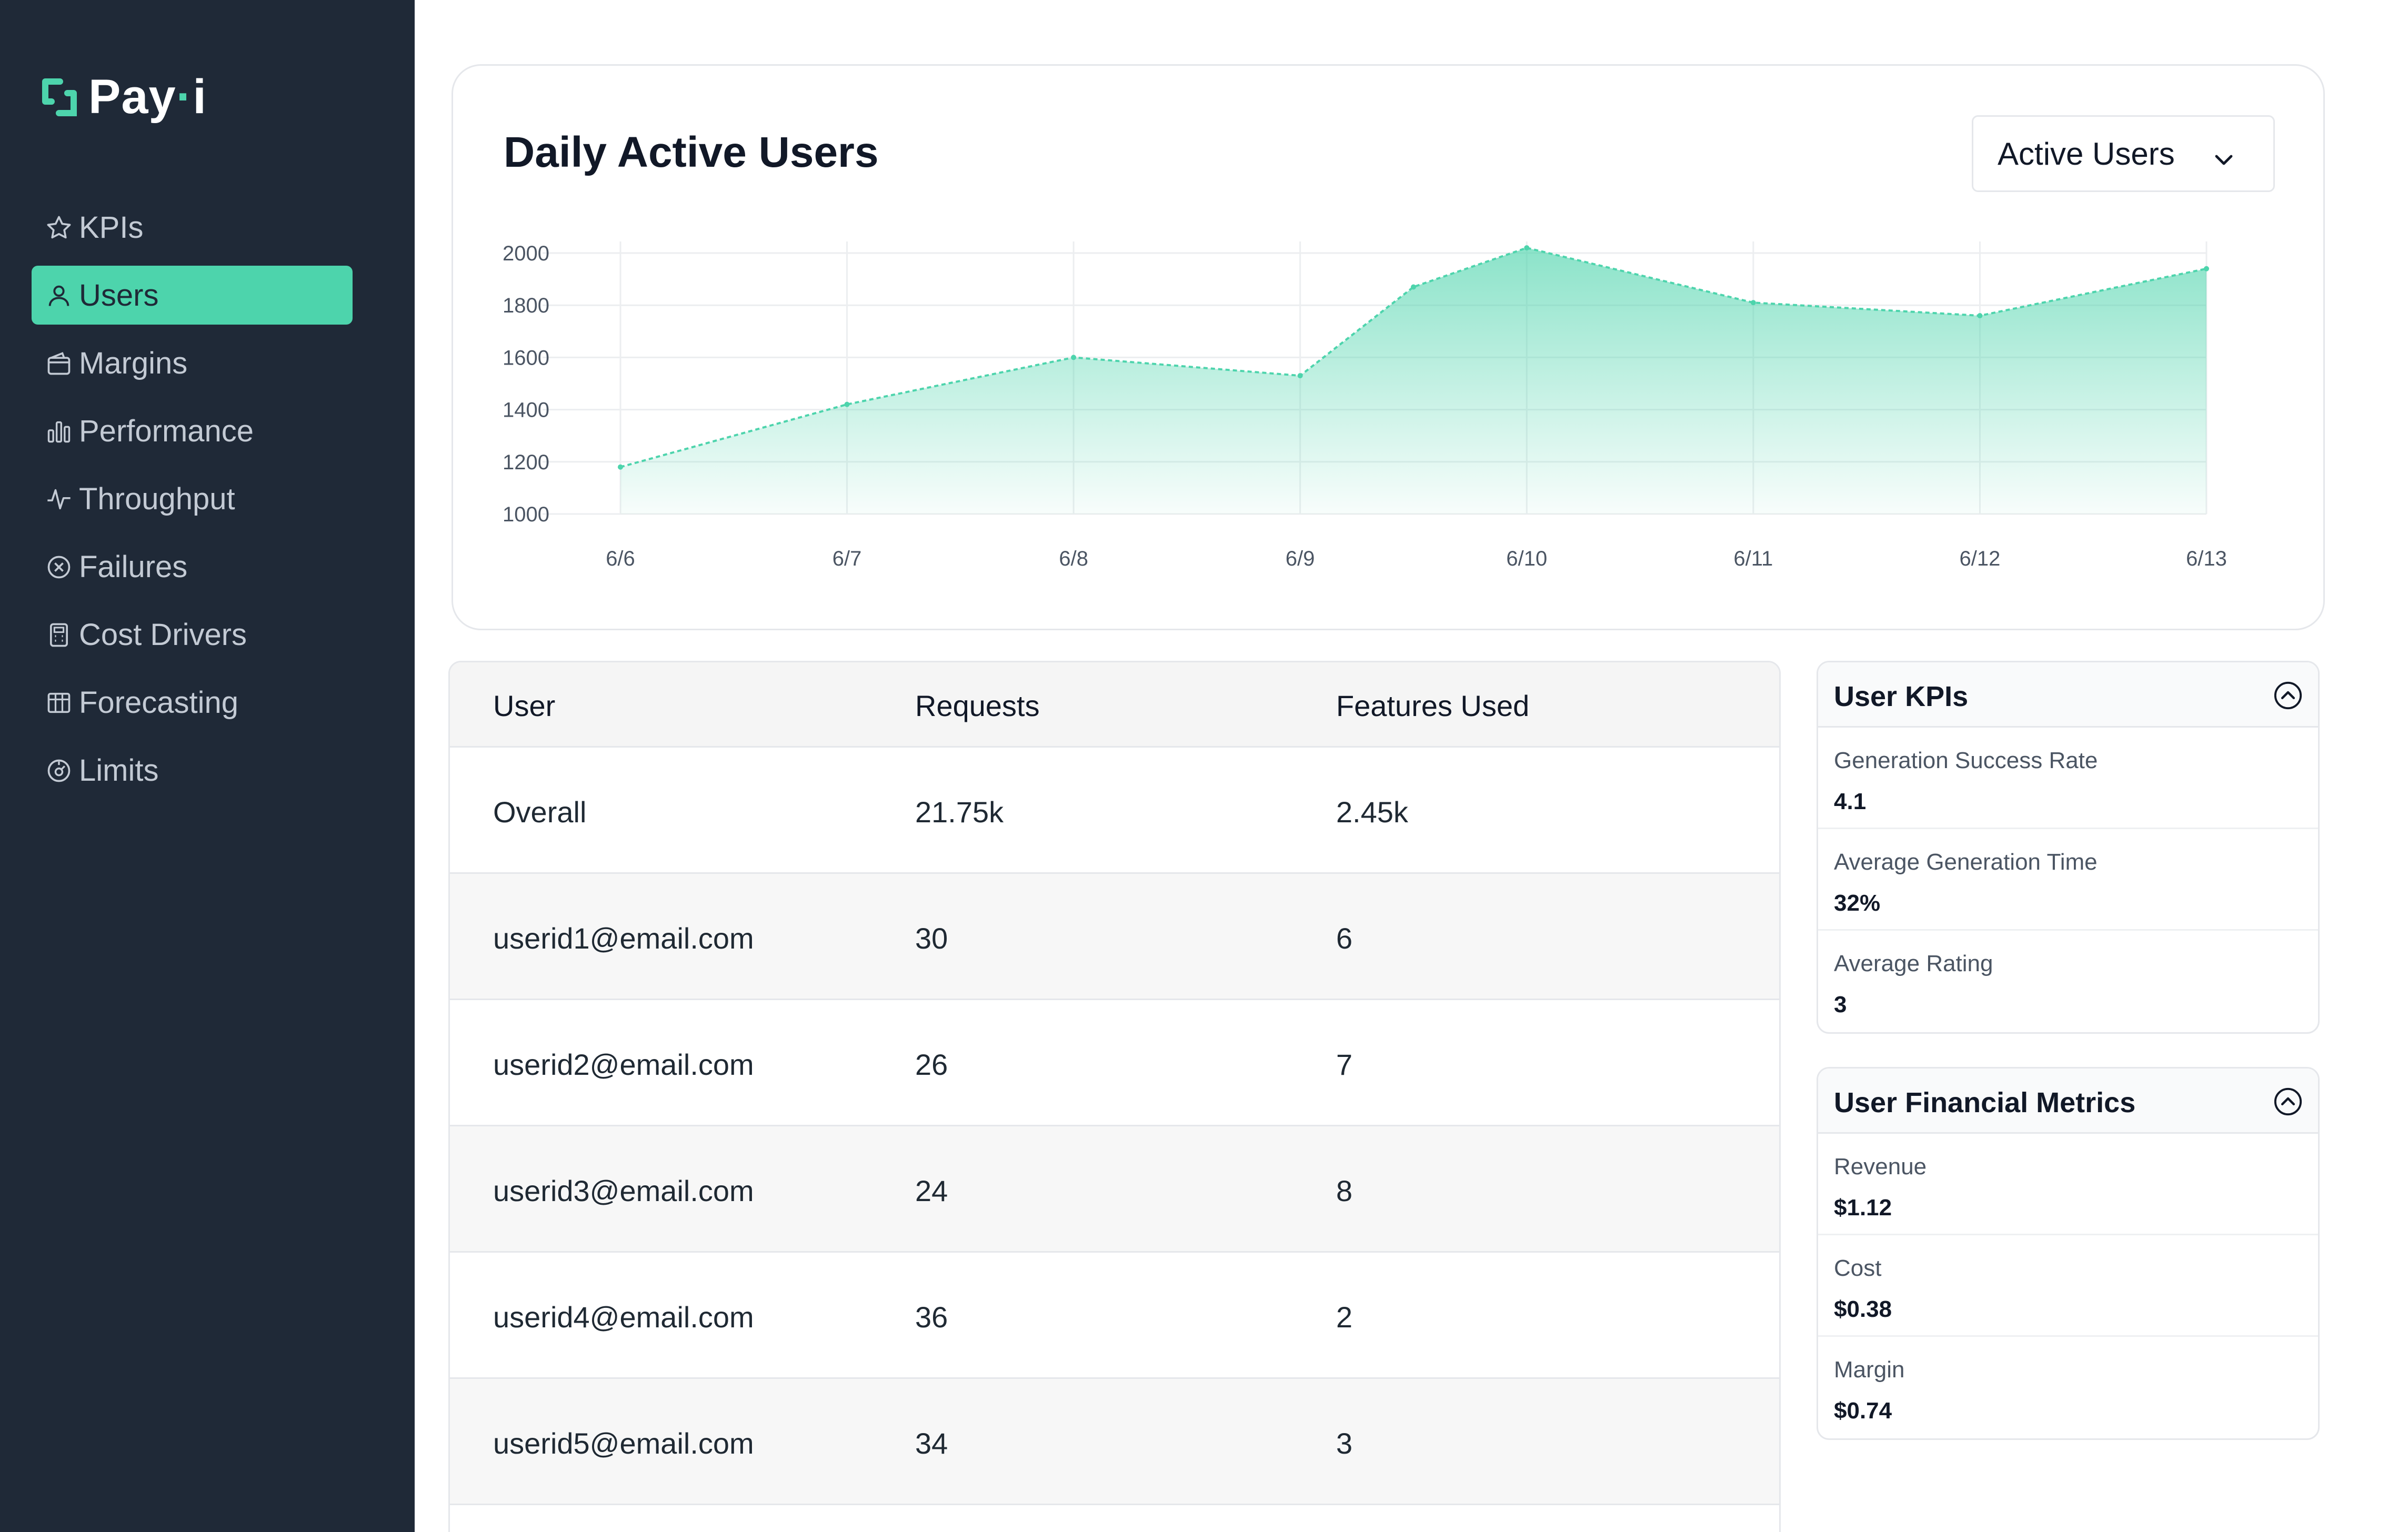 The width and height of the screenshot is (2408, 1532). Describe the element at coordinates (959, 812) in the screenshot. I see `cell-requests: 21.75k` at that location.